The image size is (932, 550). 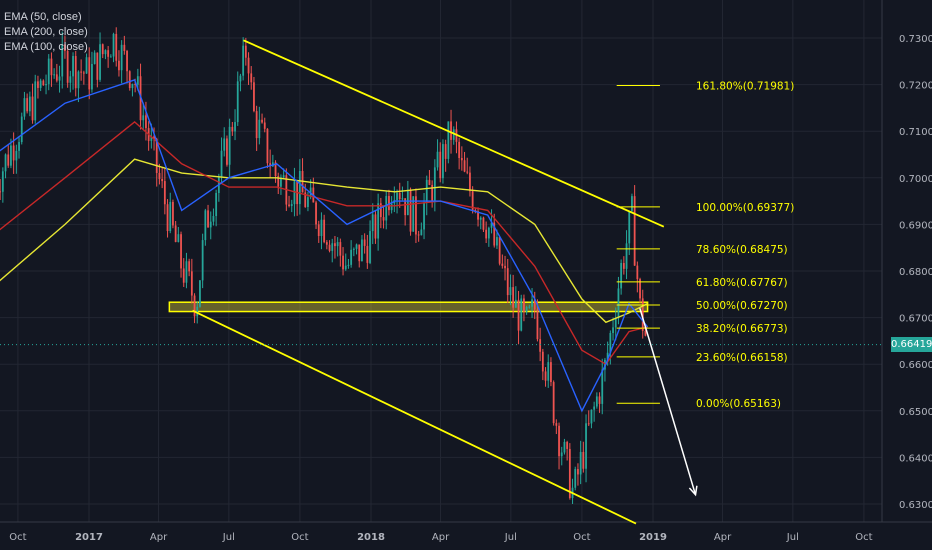 I want to click on legend-ema100: EMA (100, close), so click(x=46, y=47).